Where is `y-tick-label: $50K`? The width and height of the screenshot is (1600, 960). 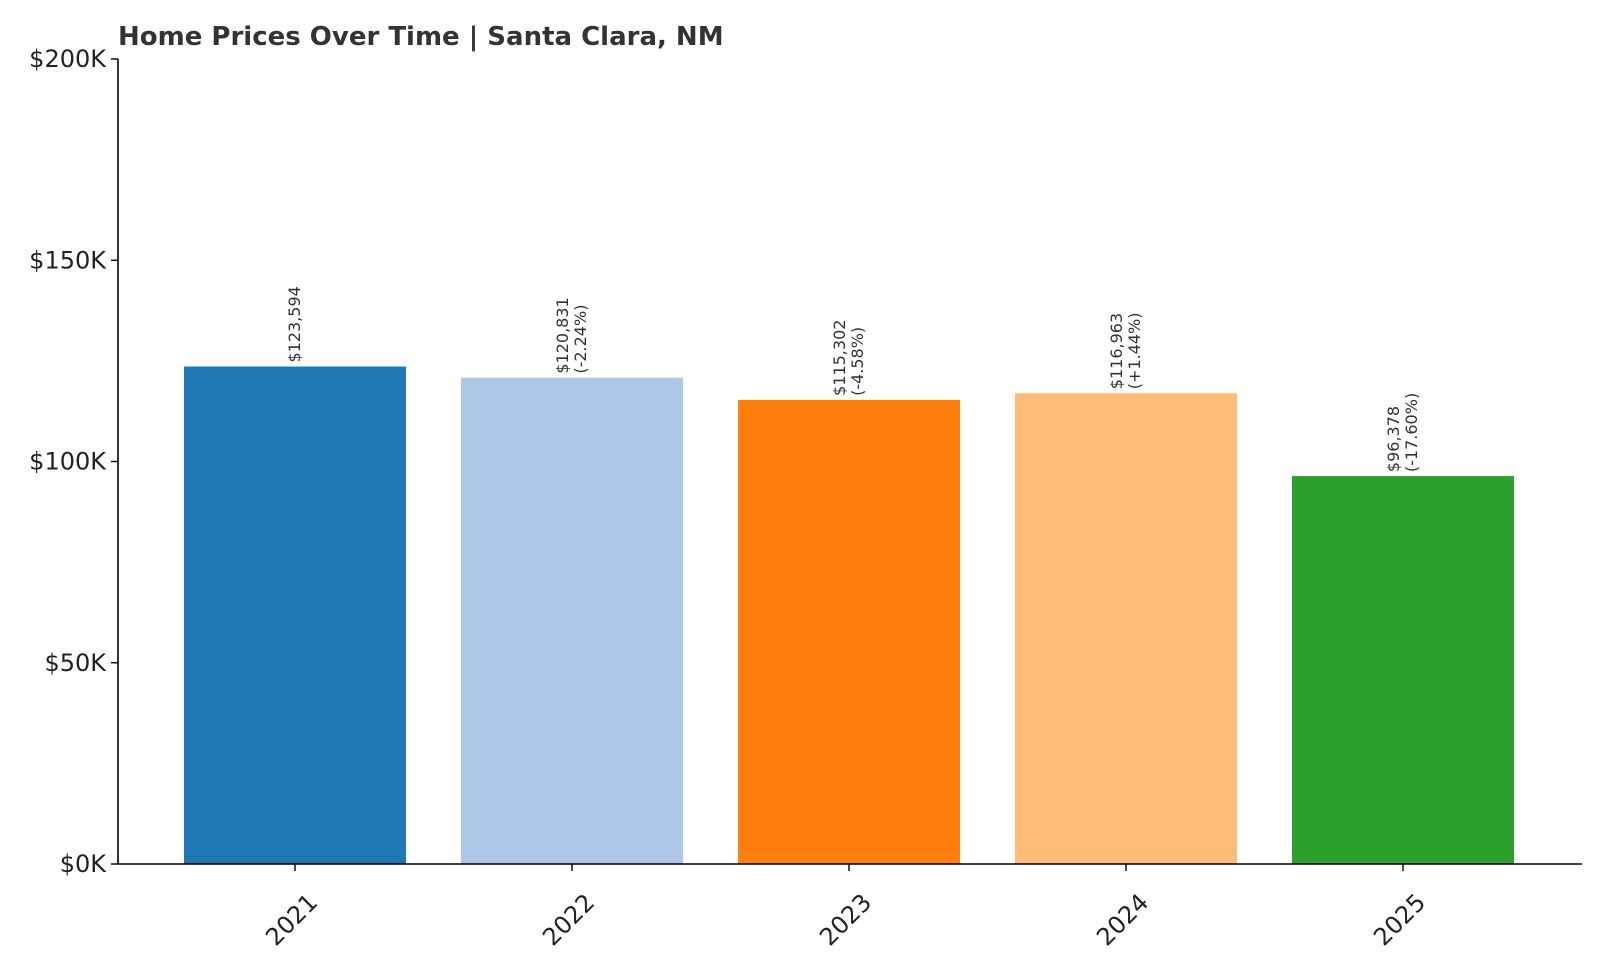
y-tick-label: $50K is located at coordinates (75, 663).